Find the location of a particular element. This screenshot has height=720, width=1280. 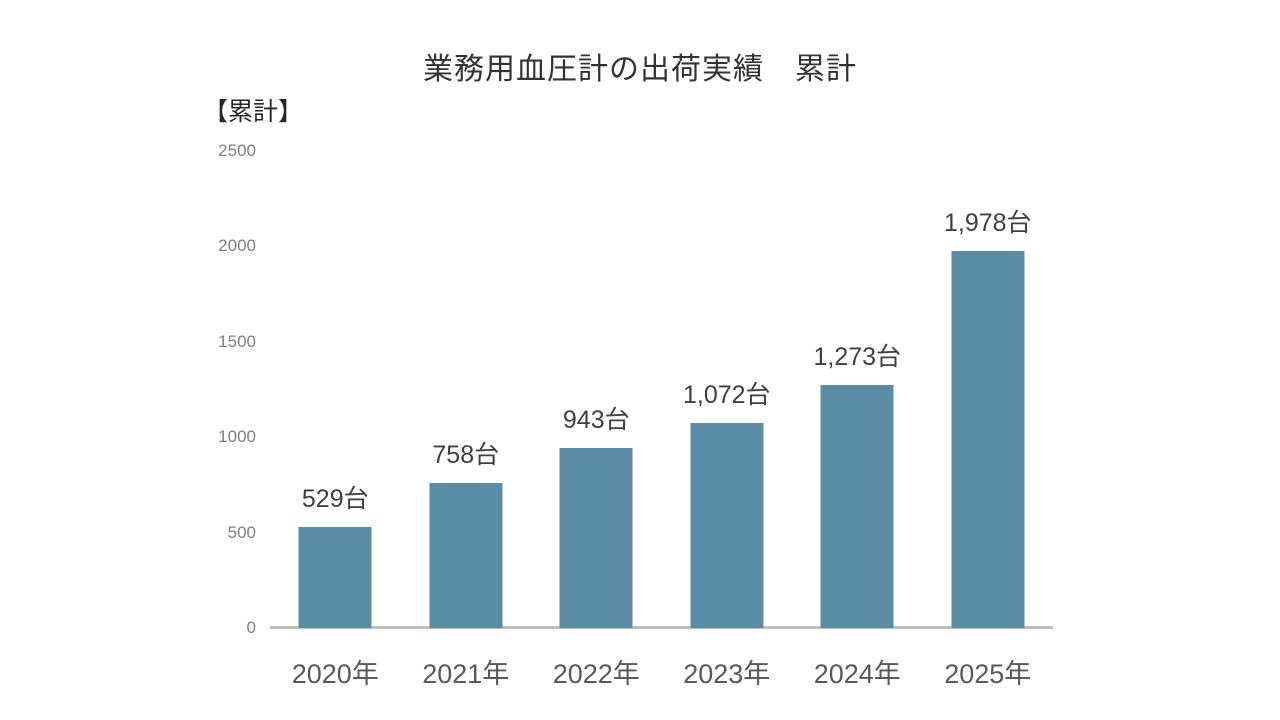

bar-value-label: 1,072台 is located at coordinates (726, 395).